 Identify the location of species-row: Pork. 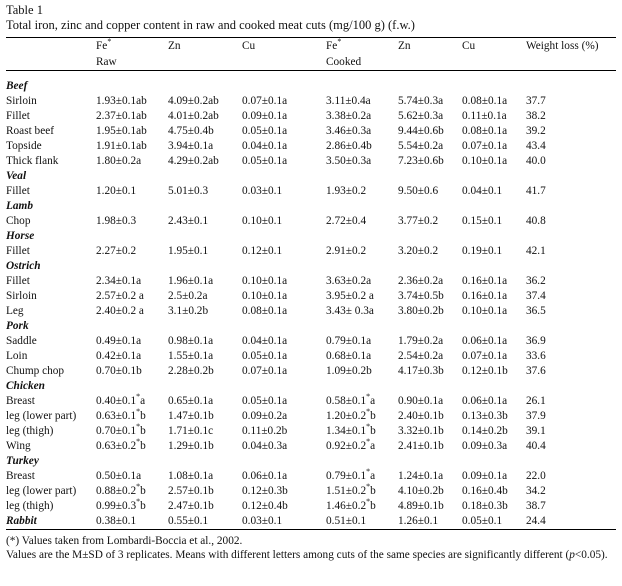
(311, 326).